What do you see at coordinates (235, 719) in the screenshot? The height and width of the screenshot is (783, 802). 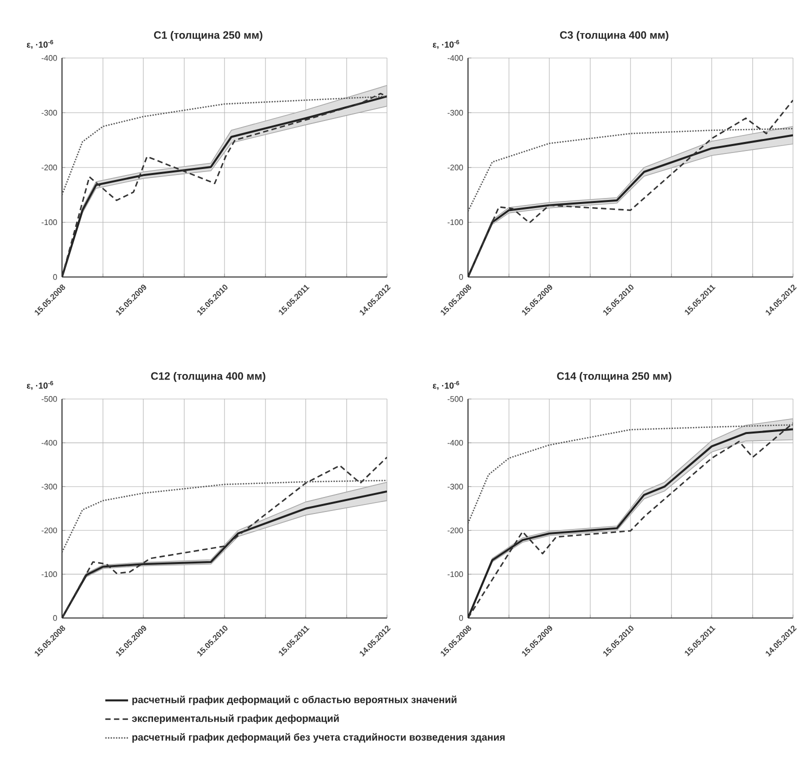 I see `legend-label: экспериментальный график деформаций` at bounding box center [235, 719].